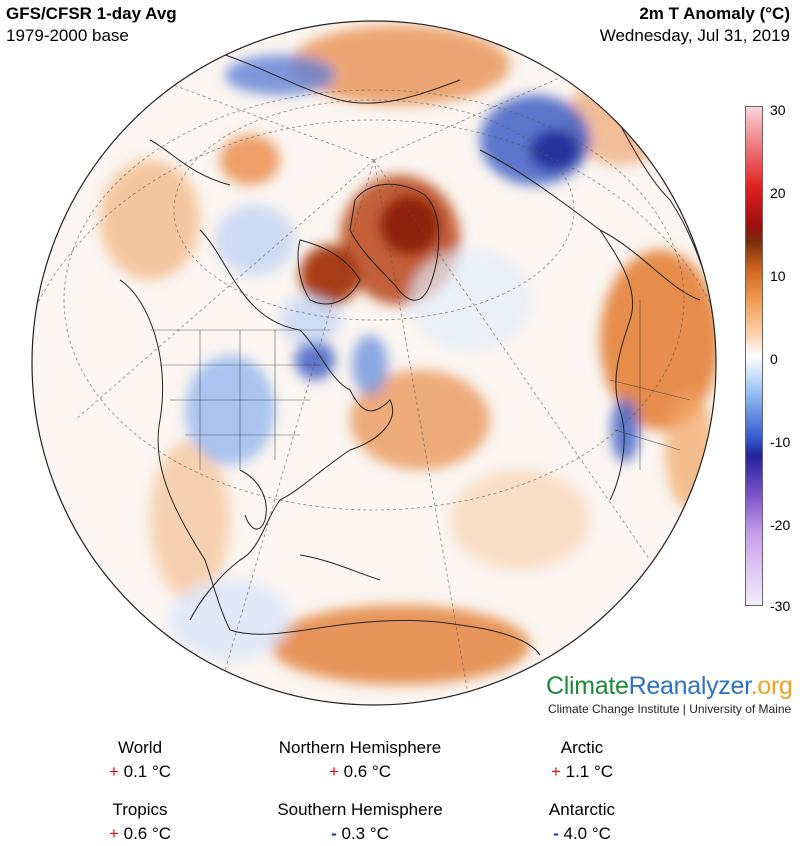 The image size is (800, 846). Describe the element at coordinates (778, 110) in the screenshot. I see `colorbar-tick: 30` at that location.